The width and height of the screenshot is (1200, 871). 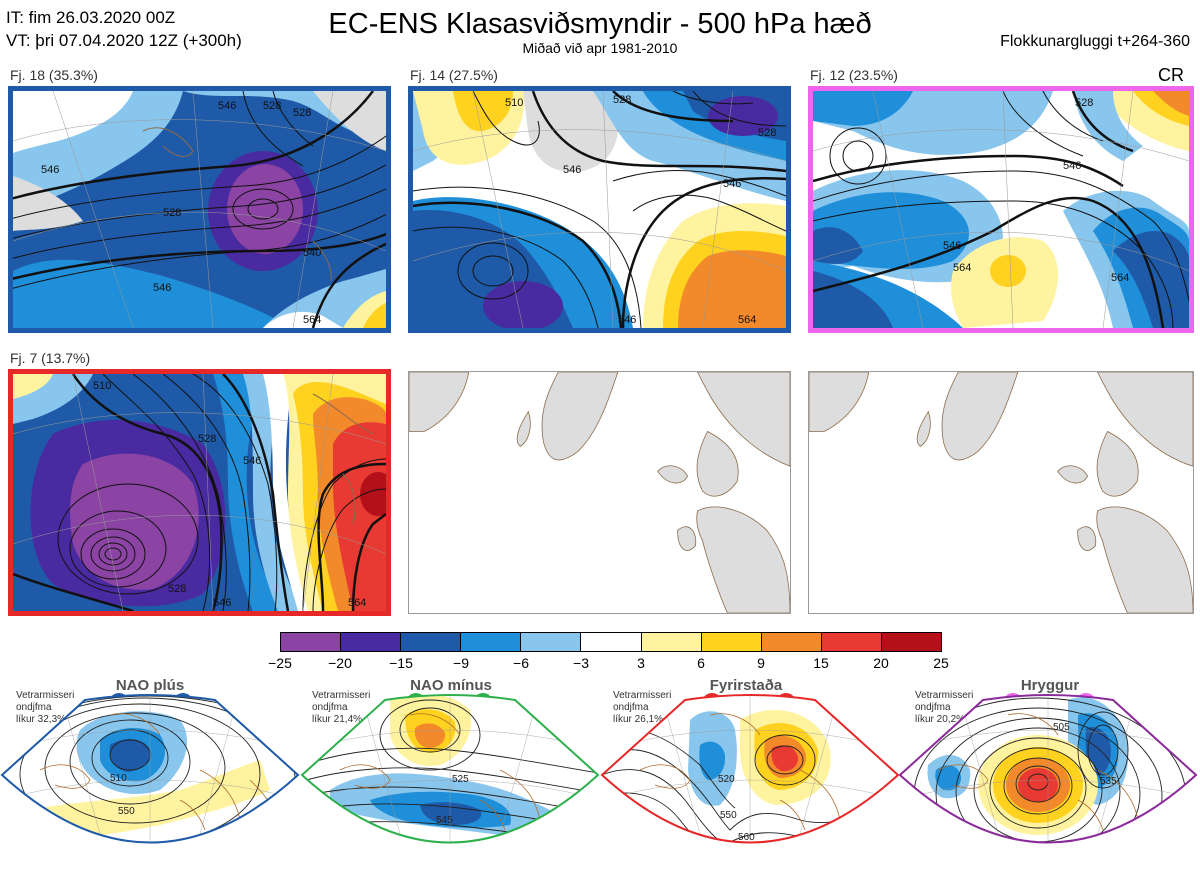 I want to click on contour-label: 525, so click(x=460, y=779).